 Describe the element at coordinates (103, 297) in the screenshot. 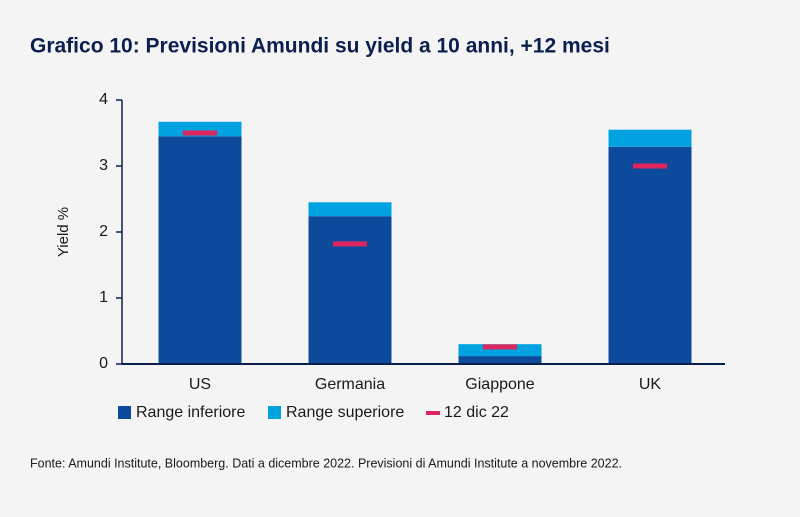

I see `y-tick-label: 1` at that location.